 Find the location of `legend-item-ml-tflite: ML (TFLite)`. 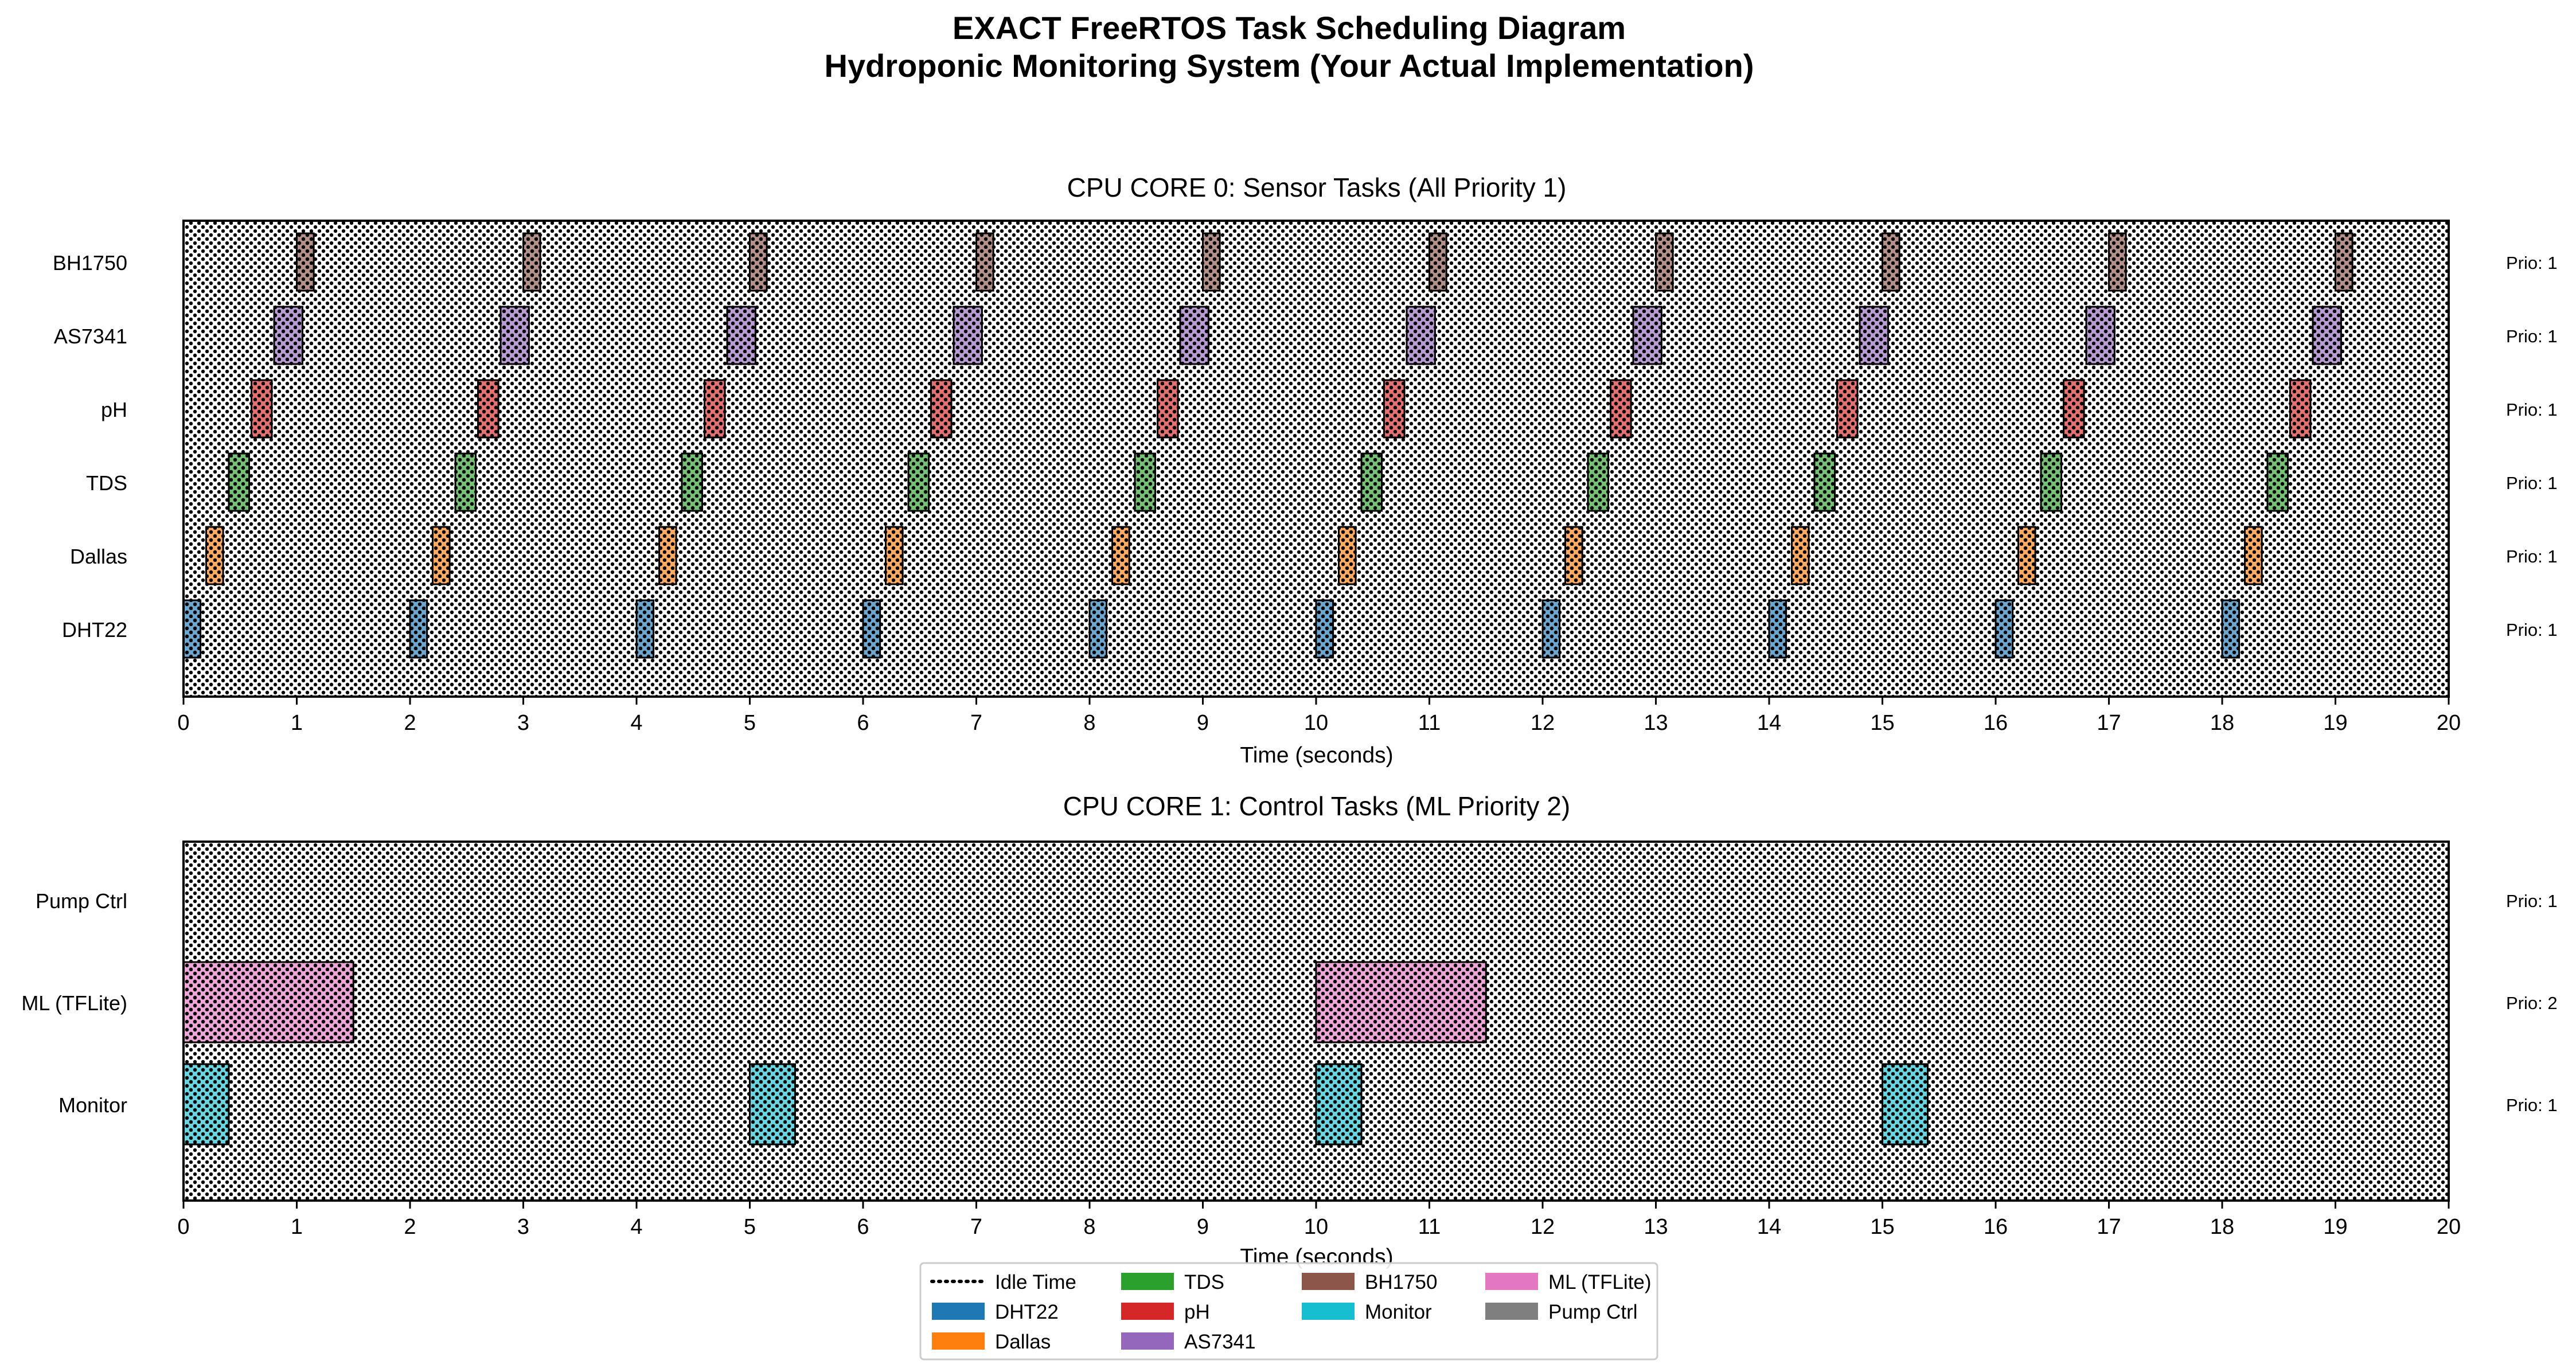

legend-item-ml-tflite: ML (TFLite) is located at coordinates (1568, 1282).